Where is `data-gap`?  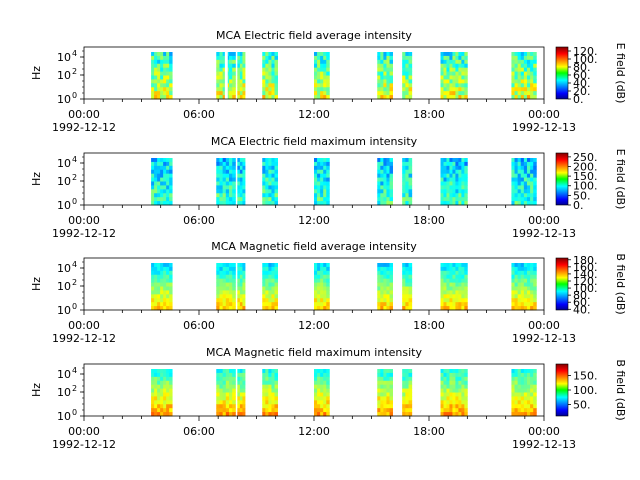
data-gap is located at coordinates (226, 75).